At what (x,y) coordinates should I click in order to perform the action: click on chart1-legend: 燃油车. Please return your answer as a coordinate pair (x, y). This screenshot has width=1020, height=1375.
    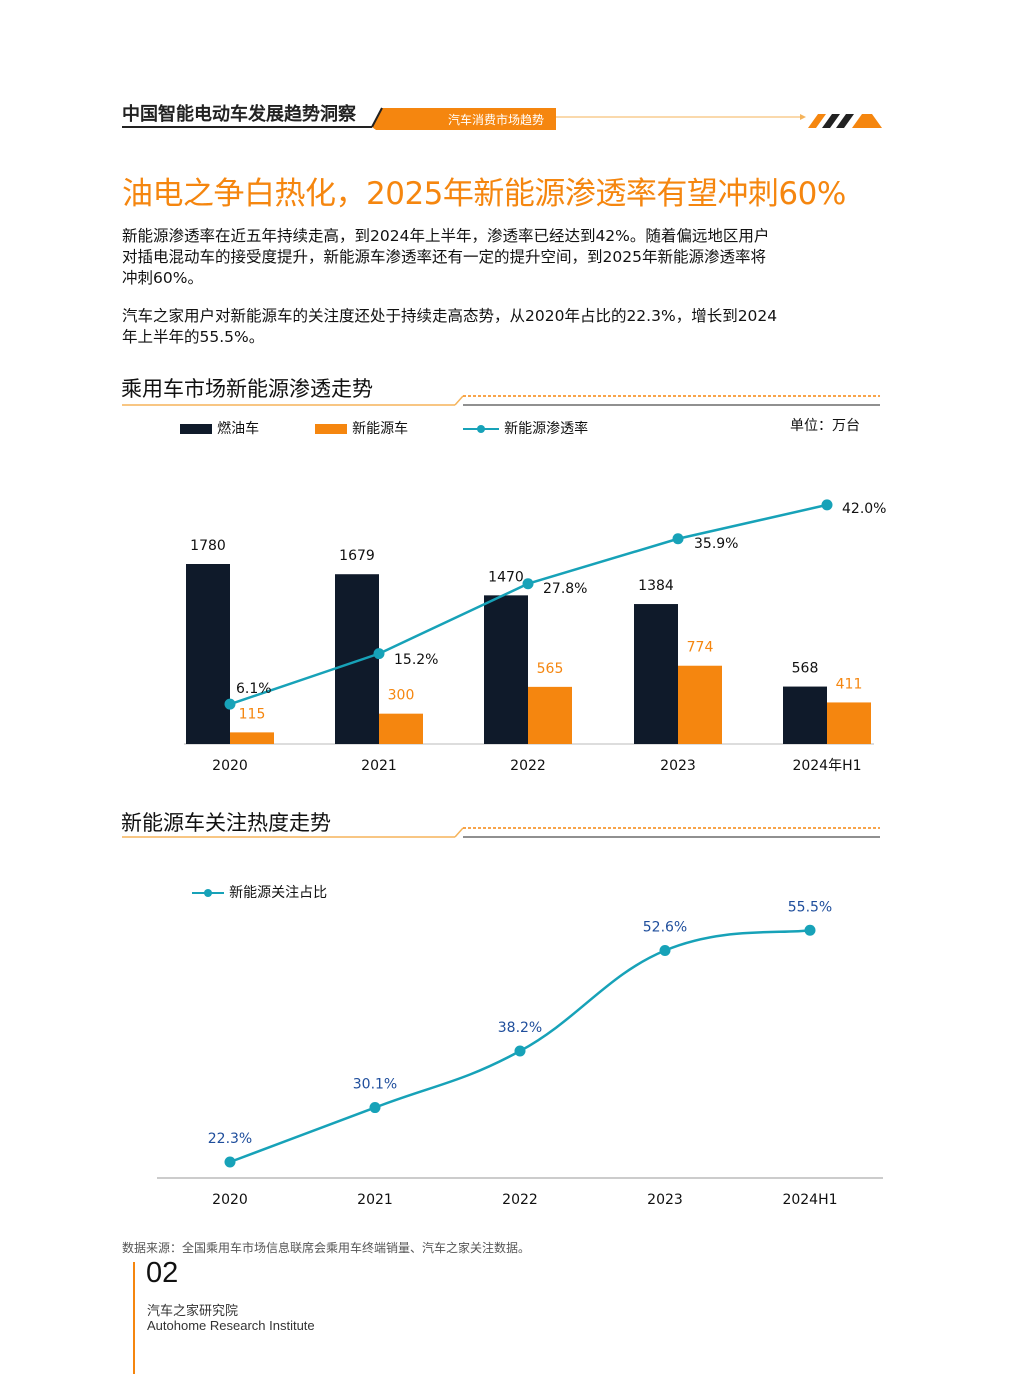
    Looking at the image, I should click on (219, 428).